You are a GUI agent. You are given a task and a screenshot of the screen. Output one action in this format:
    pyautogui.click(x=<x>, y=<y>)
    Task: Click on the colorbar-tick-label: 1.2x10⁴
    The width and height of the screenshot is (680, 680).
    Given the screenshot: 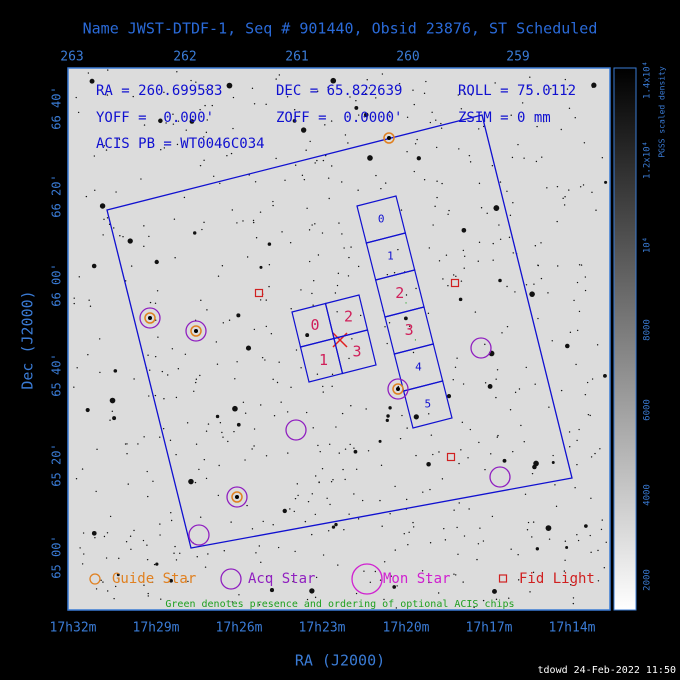 What is the action you would take?
    pyautogui.click(x=648, y=160)
    